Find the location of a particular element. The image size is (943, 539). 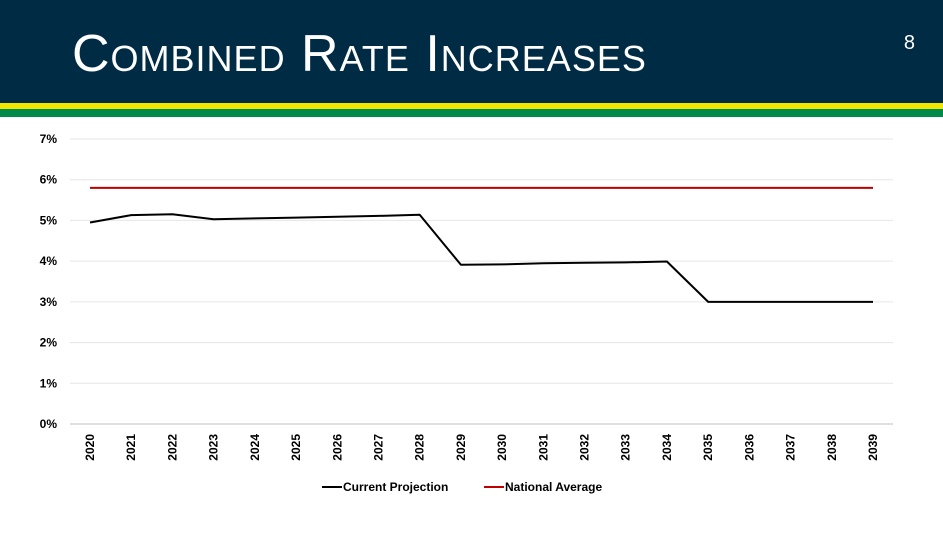

x-tick-label: 2020 is located at coordinates (90, 447).